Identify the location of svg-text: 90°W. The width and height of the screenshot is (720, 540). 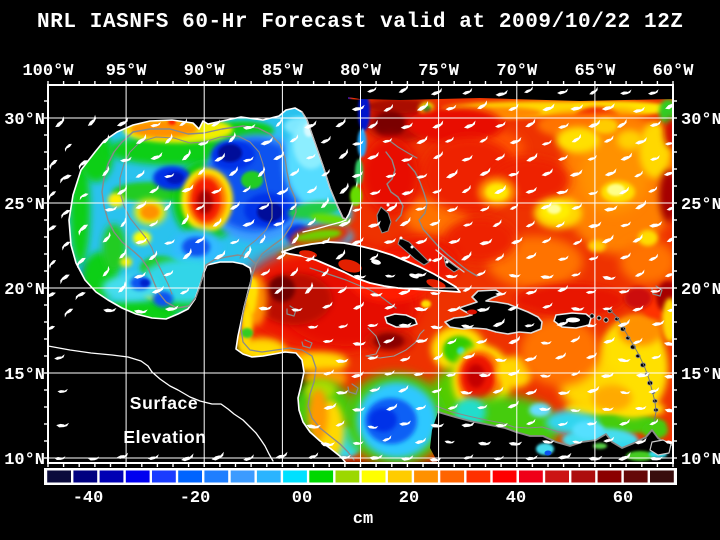
(205, 71).